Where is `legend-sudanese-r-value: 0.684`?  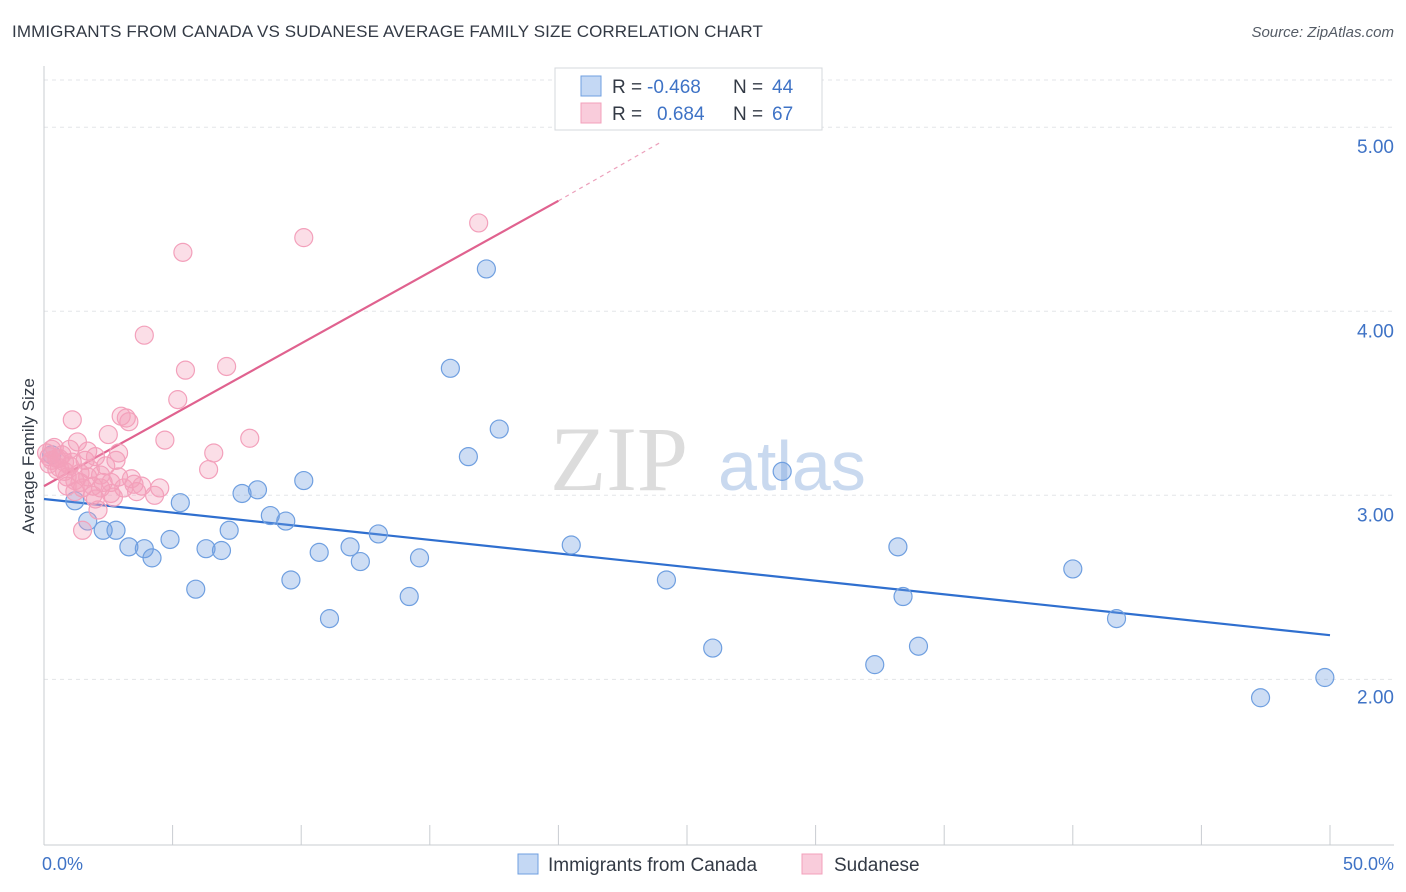 legend-sudanese-r-value: 0.684 is located at coordinates (681, 114).